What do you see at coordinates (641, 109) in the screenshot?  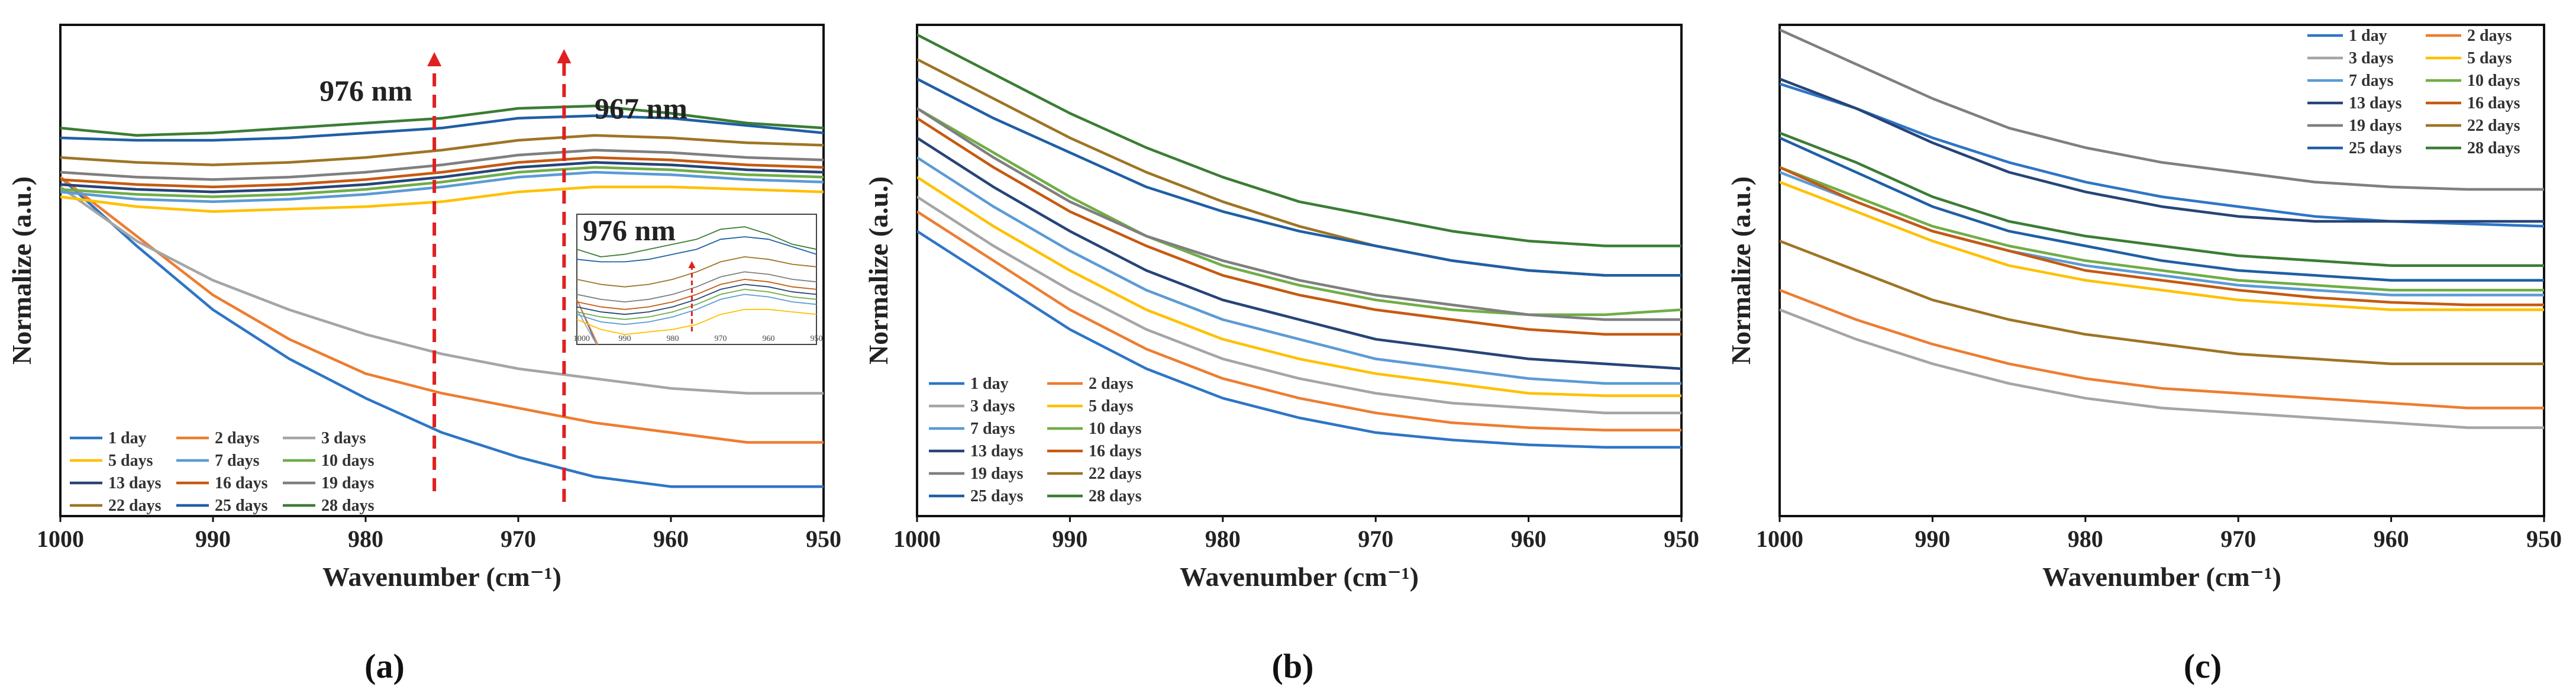 I see `annotation-967nm: 967 nm` at bounding box center [641, 109].